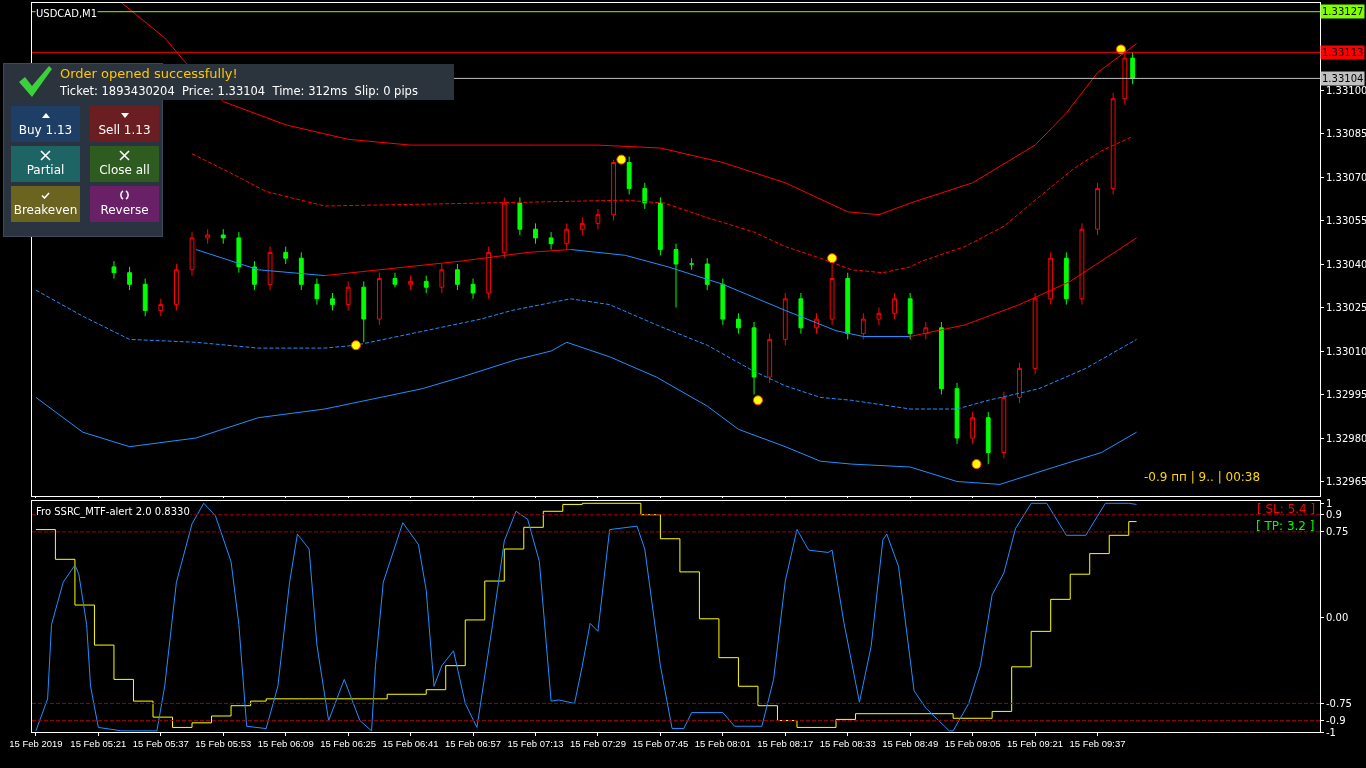  What do you see at coordinates (722, 744) in the screenshot?
I see `x-tick-label: 15 Feb 08:01` at bounding box center [722, 744].